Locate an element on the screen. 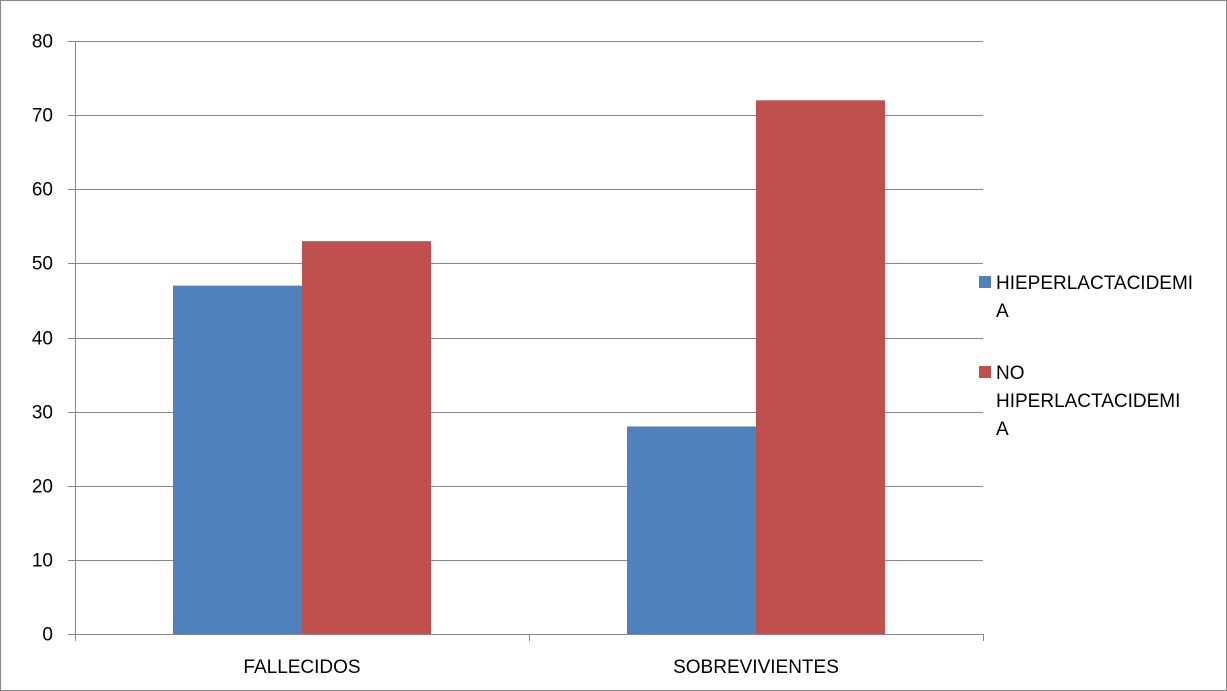 Image resolution: width=1227 pixels, height=691 pixels. legend-label: HIPERLACTACIDEMI is located at coordinates (1088, 401).